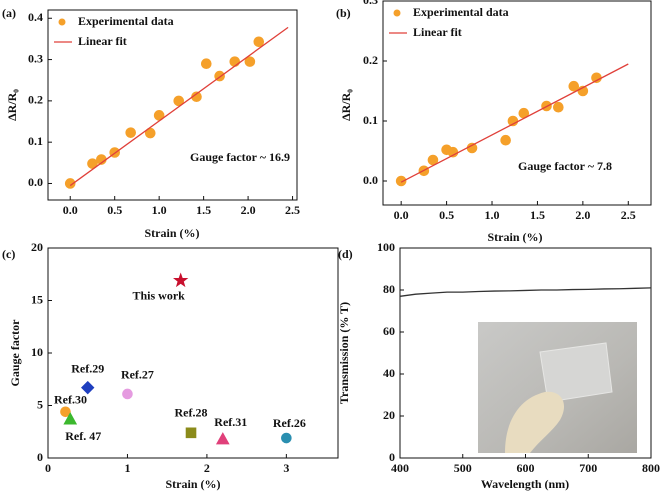  Describe the element at coordinates (15, 353) in the screenshot. I see `y-axis-title: Gauge factor` at that location.